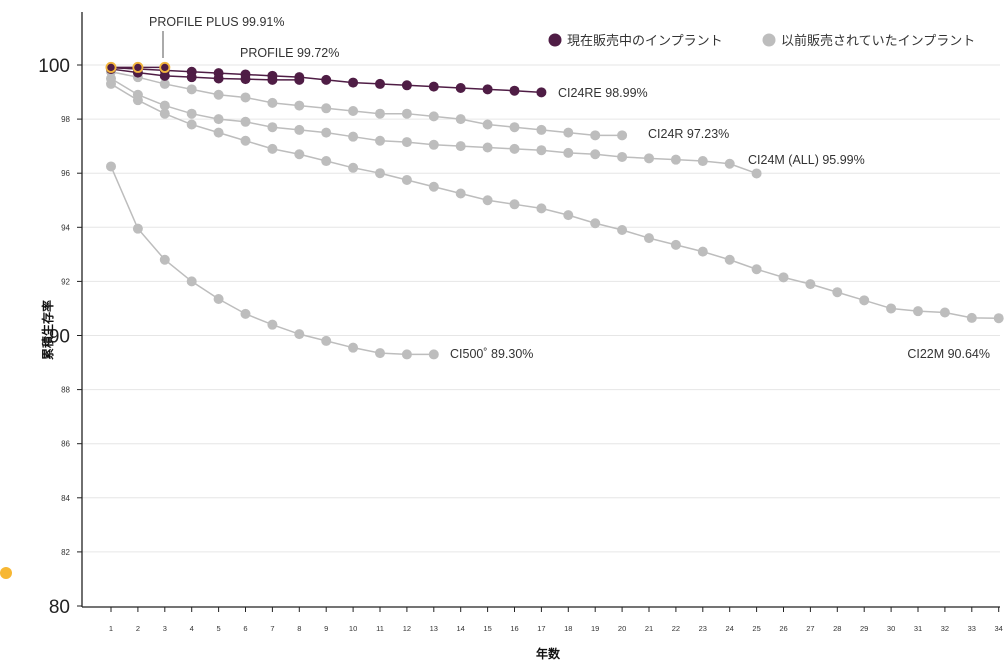 The image size is (1004, 664). What do you see at coordinates (837, 628) in the screenshot?
I see `x-tick-label-28: 28` at bounding box center [837, 628].